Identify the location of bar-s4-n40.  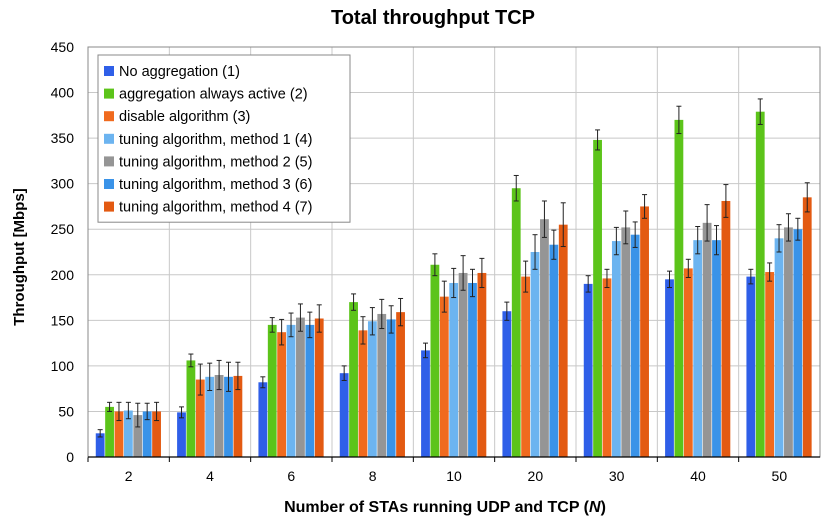
(698, 348).